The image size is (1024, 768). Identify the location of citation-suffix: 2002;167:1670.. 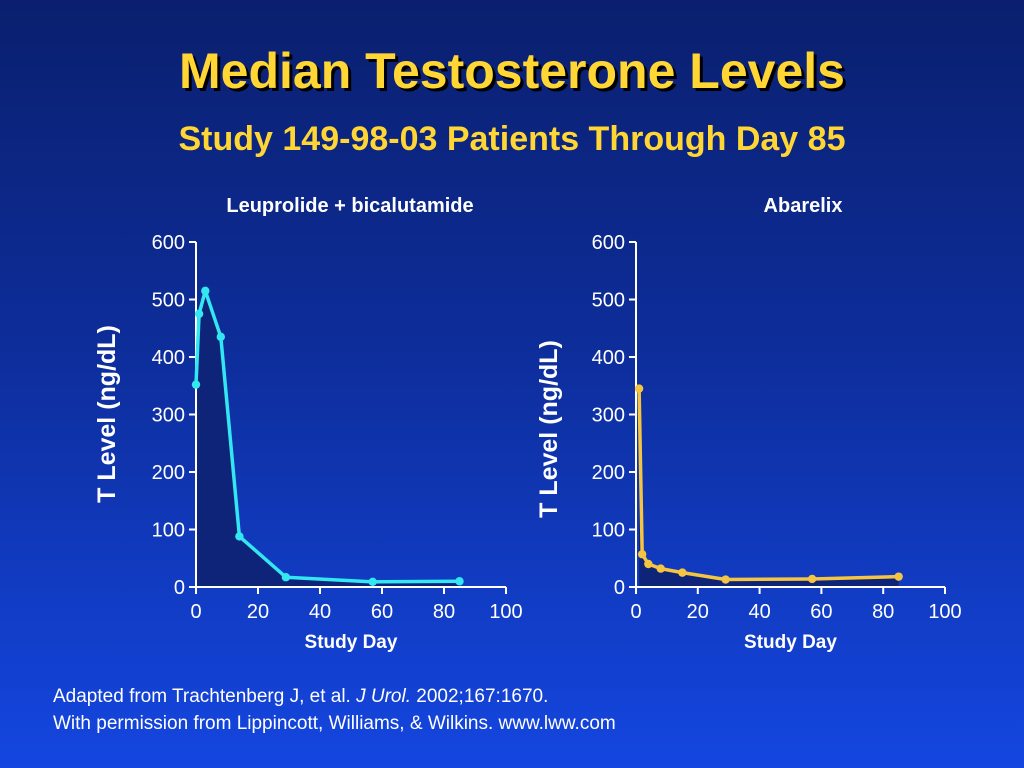
(480, 696).